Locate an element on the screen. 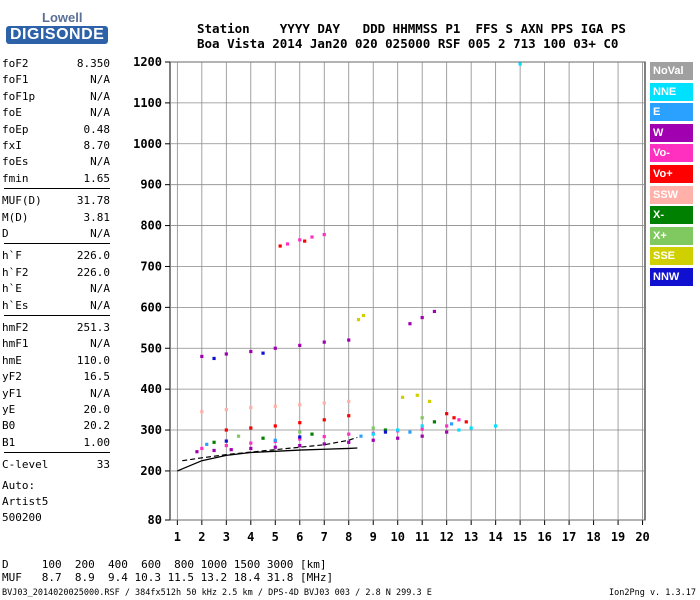 This screenshot has height=600, width=700. param-value: 0.48 is located at coordinates (97, 129).